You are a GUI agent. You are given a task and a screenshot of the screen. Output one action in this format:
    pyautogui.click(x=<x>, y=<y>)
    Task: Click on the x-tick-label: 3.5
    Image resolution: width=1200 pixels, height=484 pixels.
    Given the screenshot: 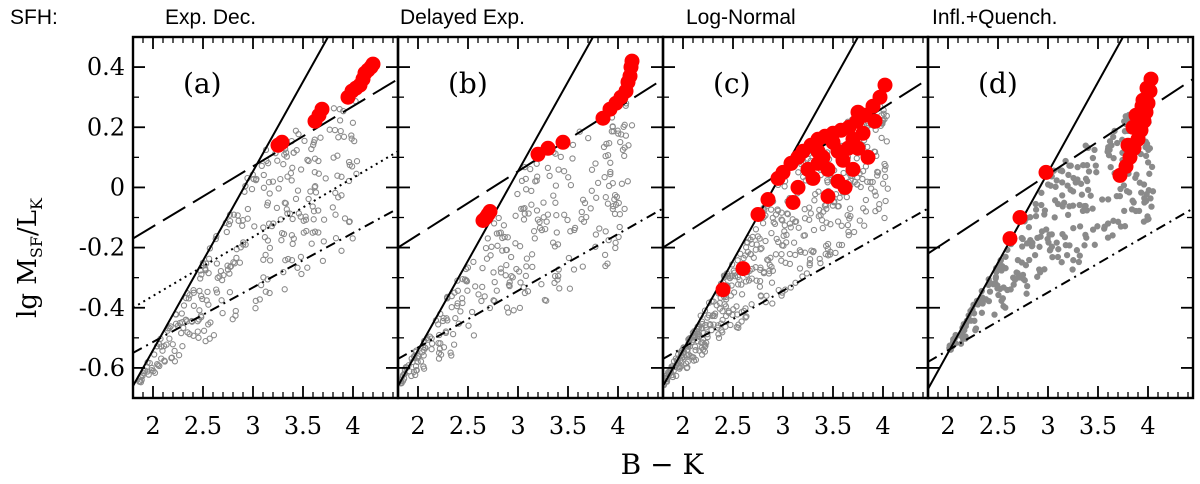 What is the action you would take?
    pyautogui.click(x=833, y=426)
    